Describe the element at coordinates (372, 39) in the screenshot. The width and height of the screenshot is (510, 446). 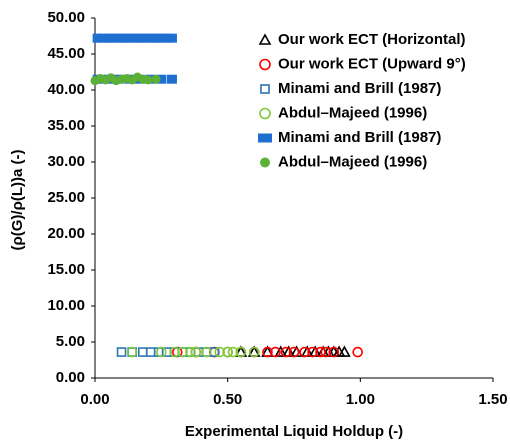
I see `legend-label: Our work ECT (Horizontal)` at that location.